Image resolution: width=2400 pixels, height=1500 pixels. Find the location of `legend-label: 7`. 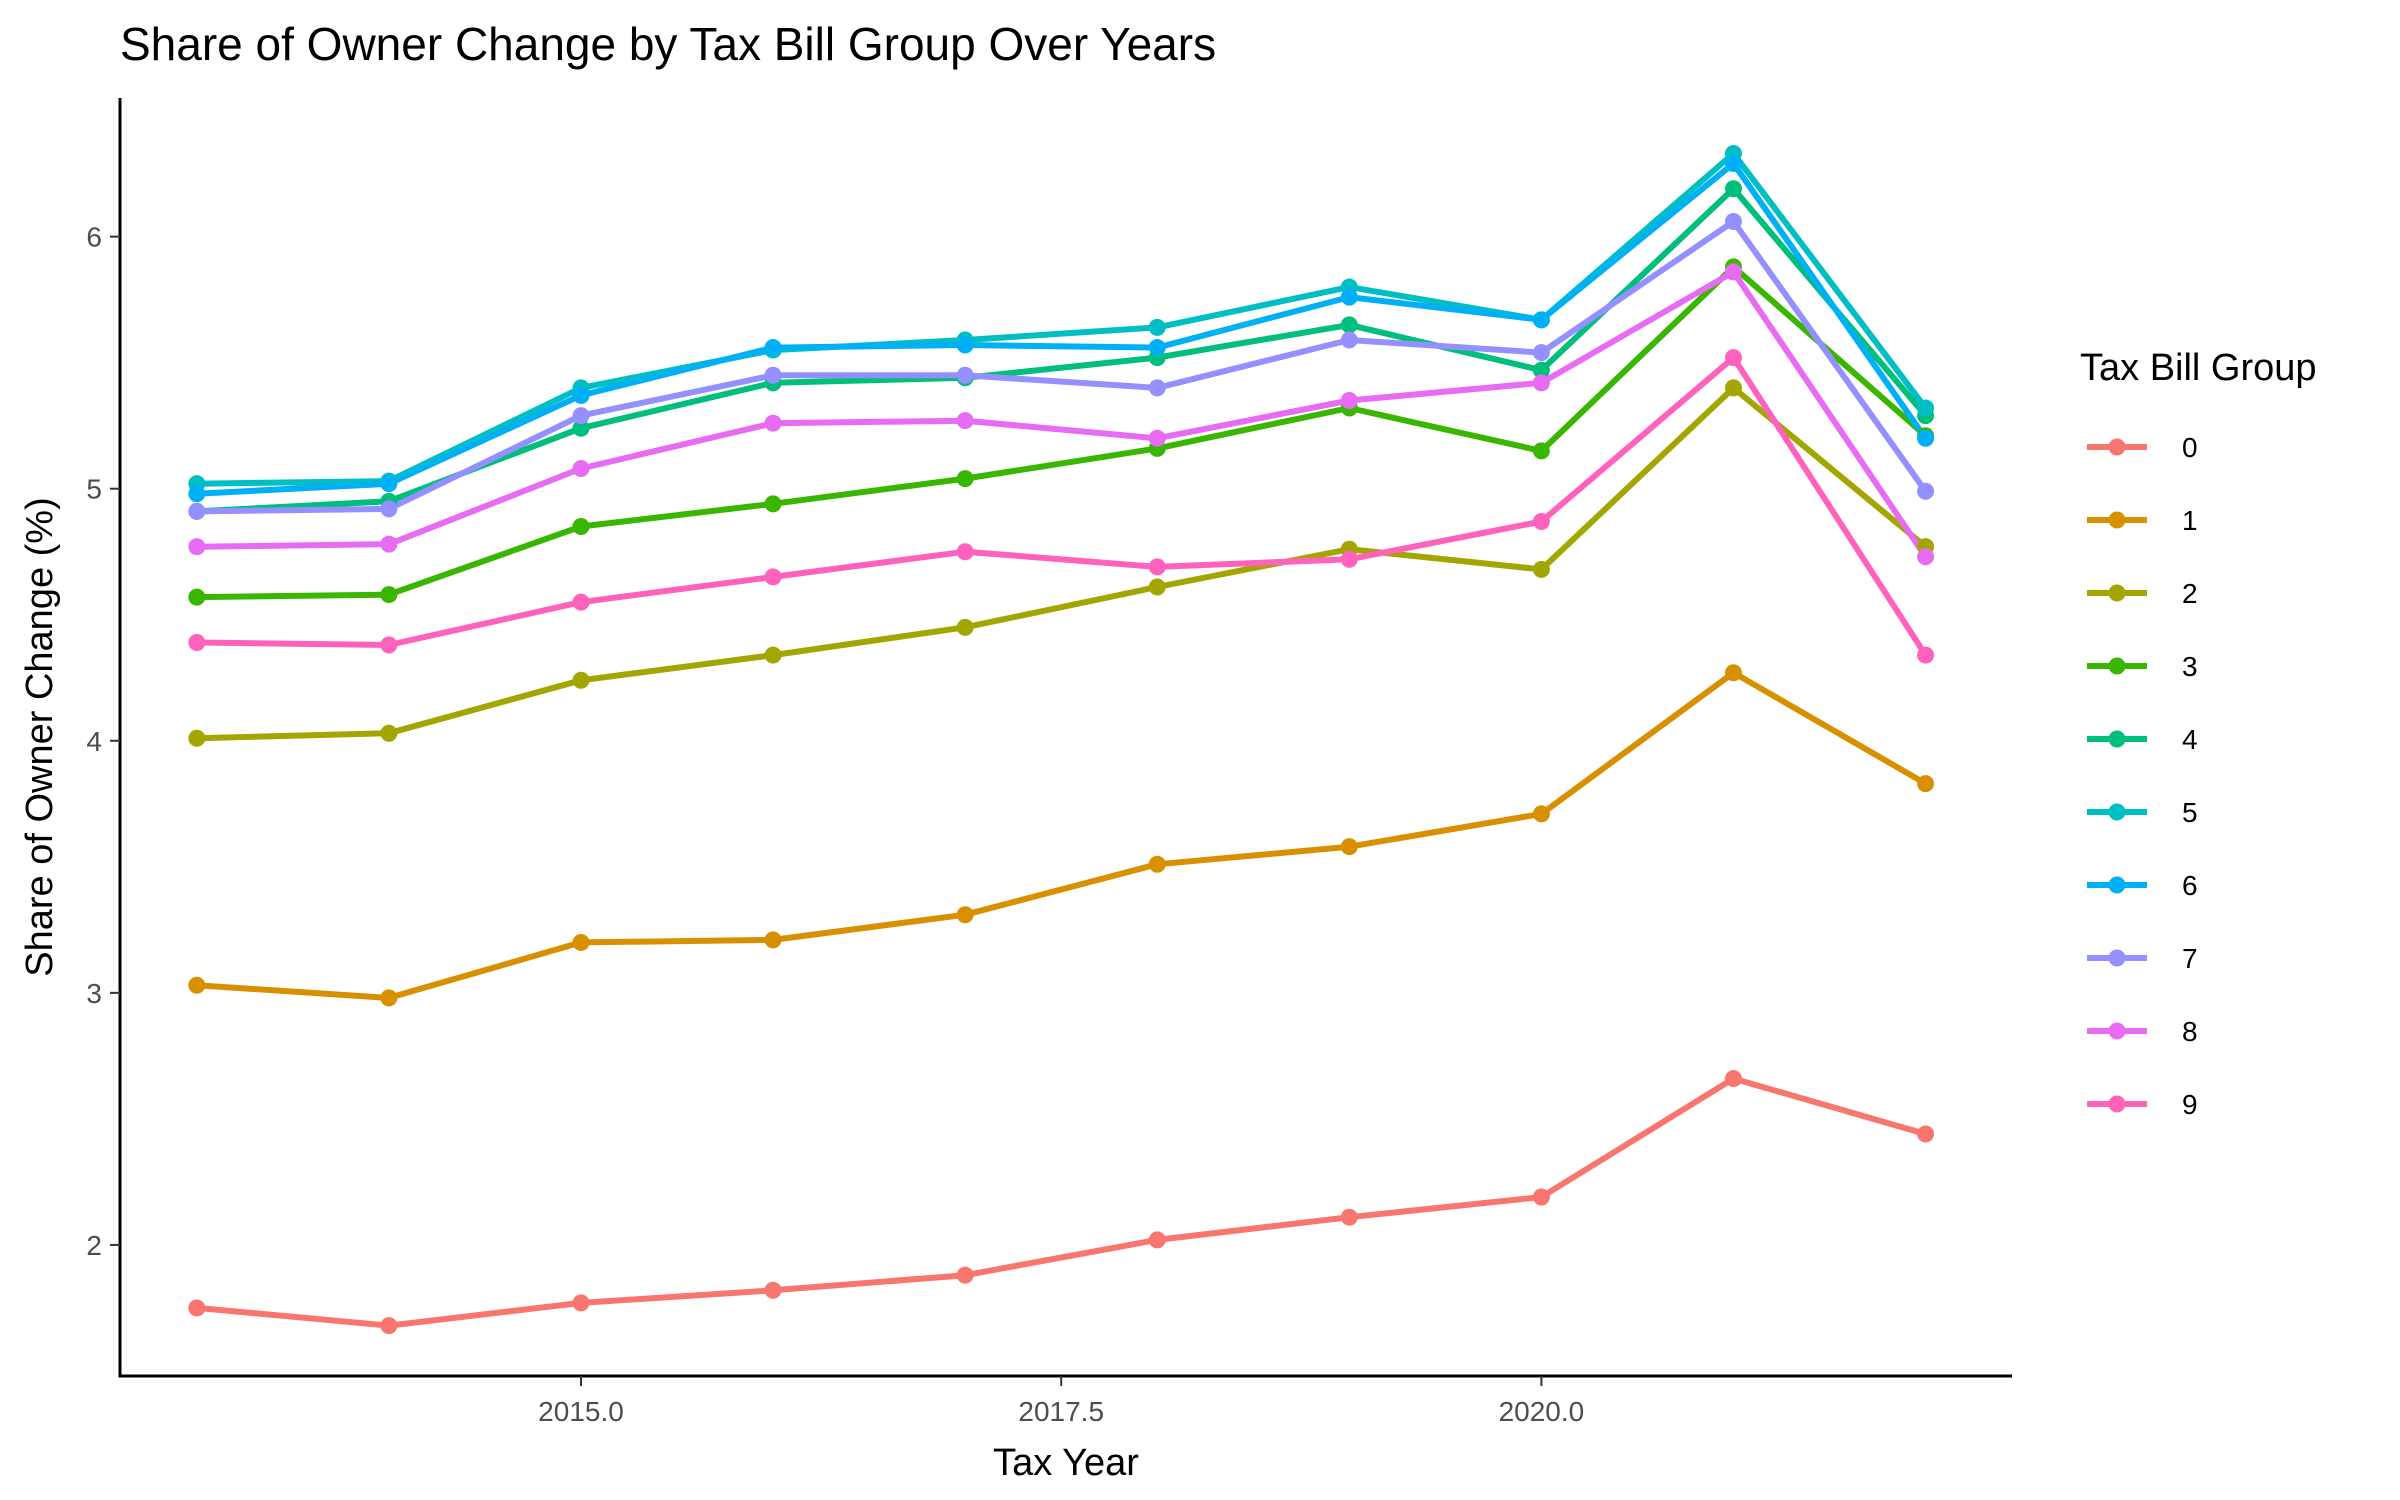

legend-label: 7 is located at coordinates (2190, 958).